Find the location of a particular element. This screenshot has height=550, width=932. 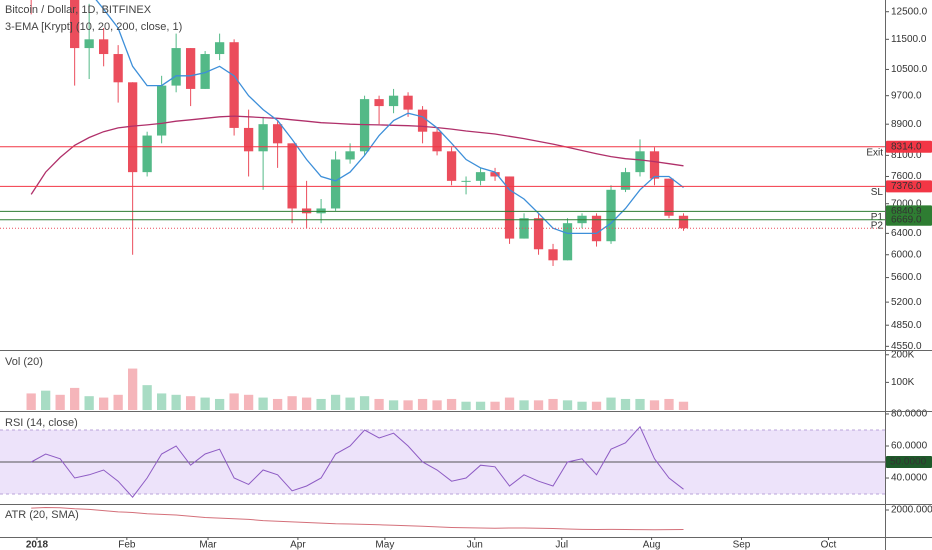

y-tick-label: 5200.0 is located at coordinates (906, 302).